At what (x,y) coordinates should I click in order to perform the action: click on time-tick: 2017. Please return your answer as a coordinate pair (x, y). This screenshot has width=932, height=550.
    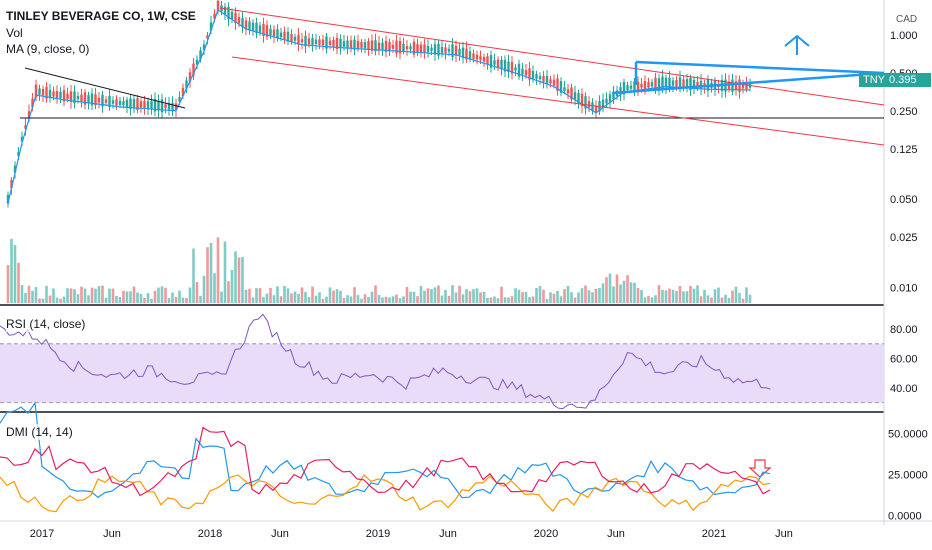
    Looking at the image, I should click on (42, 534).